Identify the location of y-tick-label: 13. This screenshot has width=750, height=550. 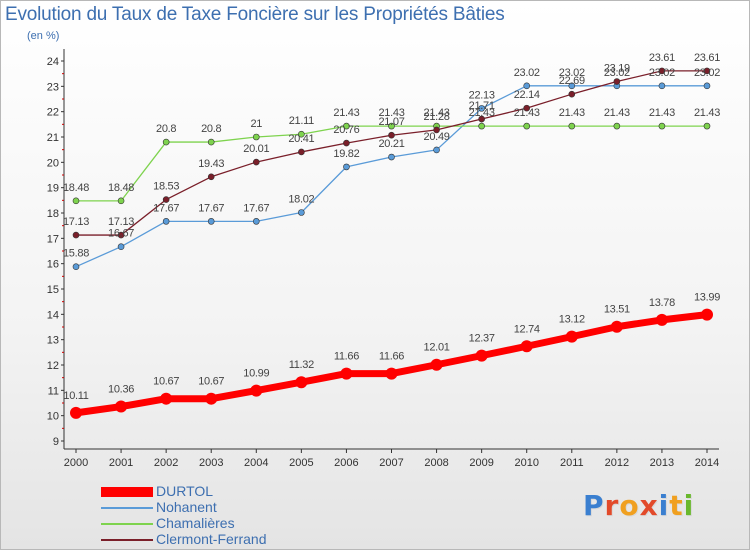
(53, 341).